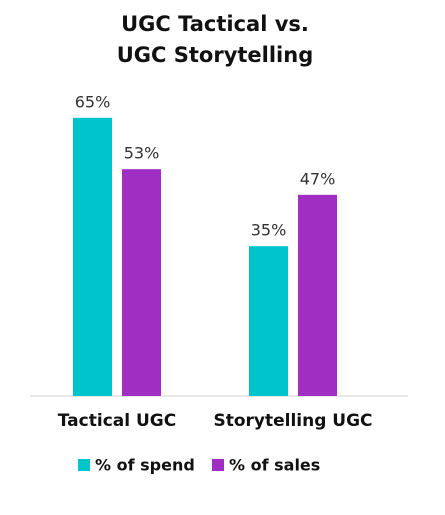  Describe the element at coordinates (318, 178) in the screenshot. I see `value-label: 47%` at that location.